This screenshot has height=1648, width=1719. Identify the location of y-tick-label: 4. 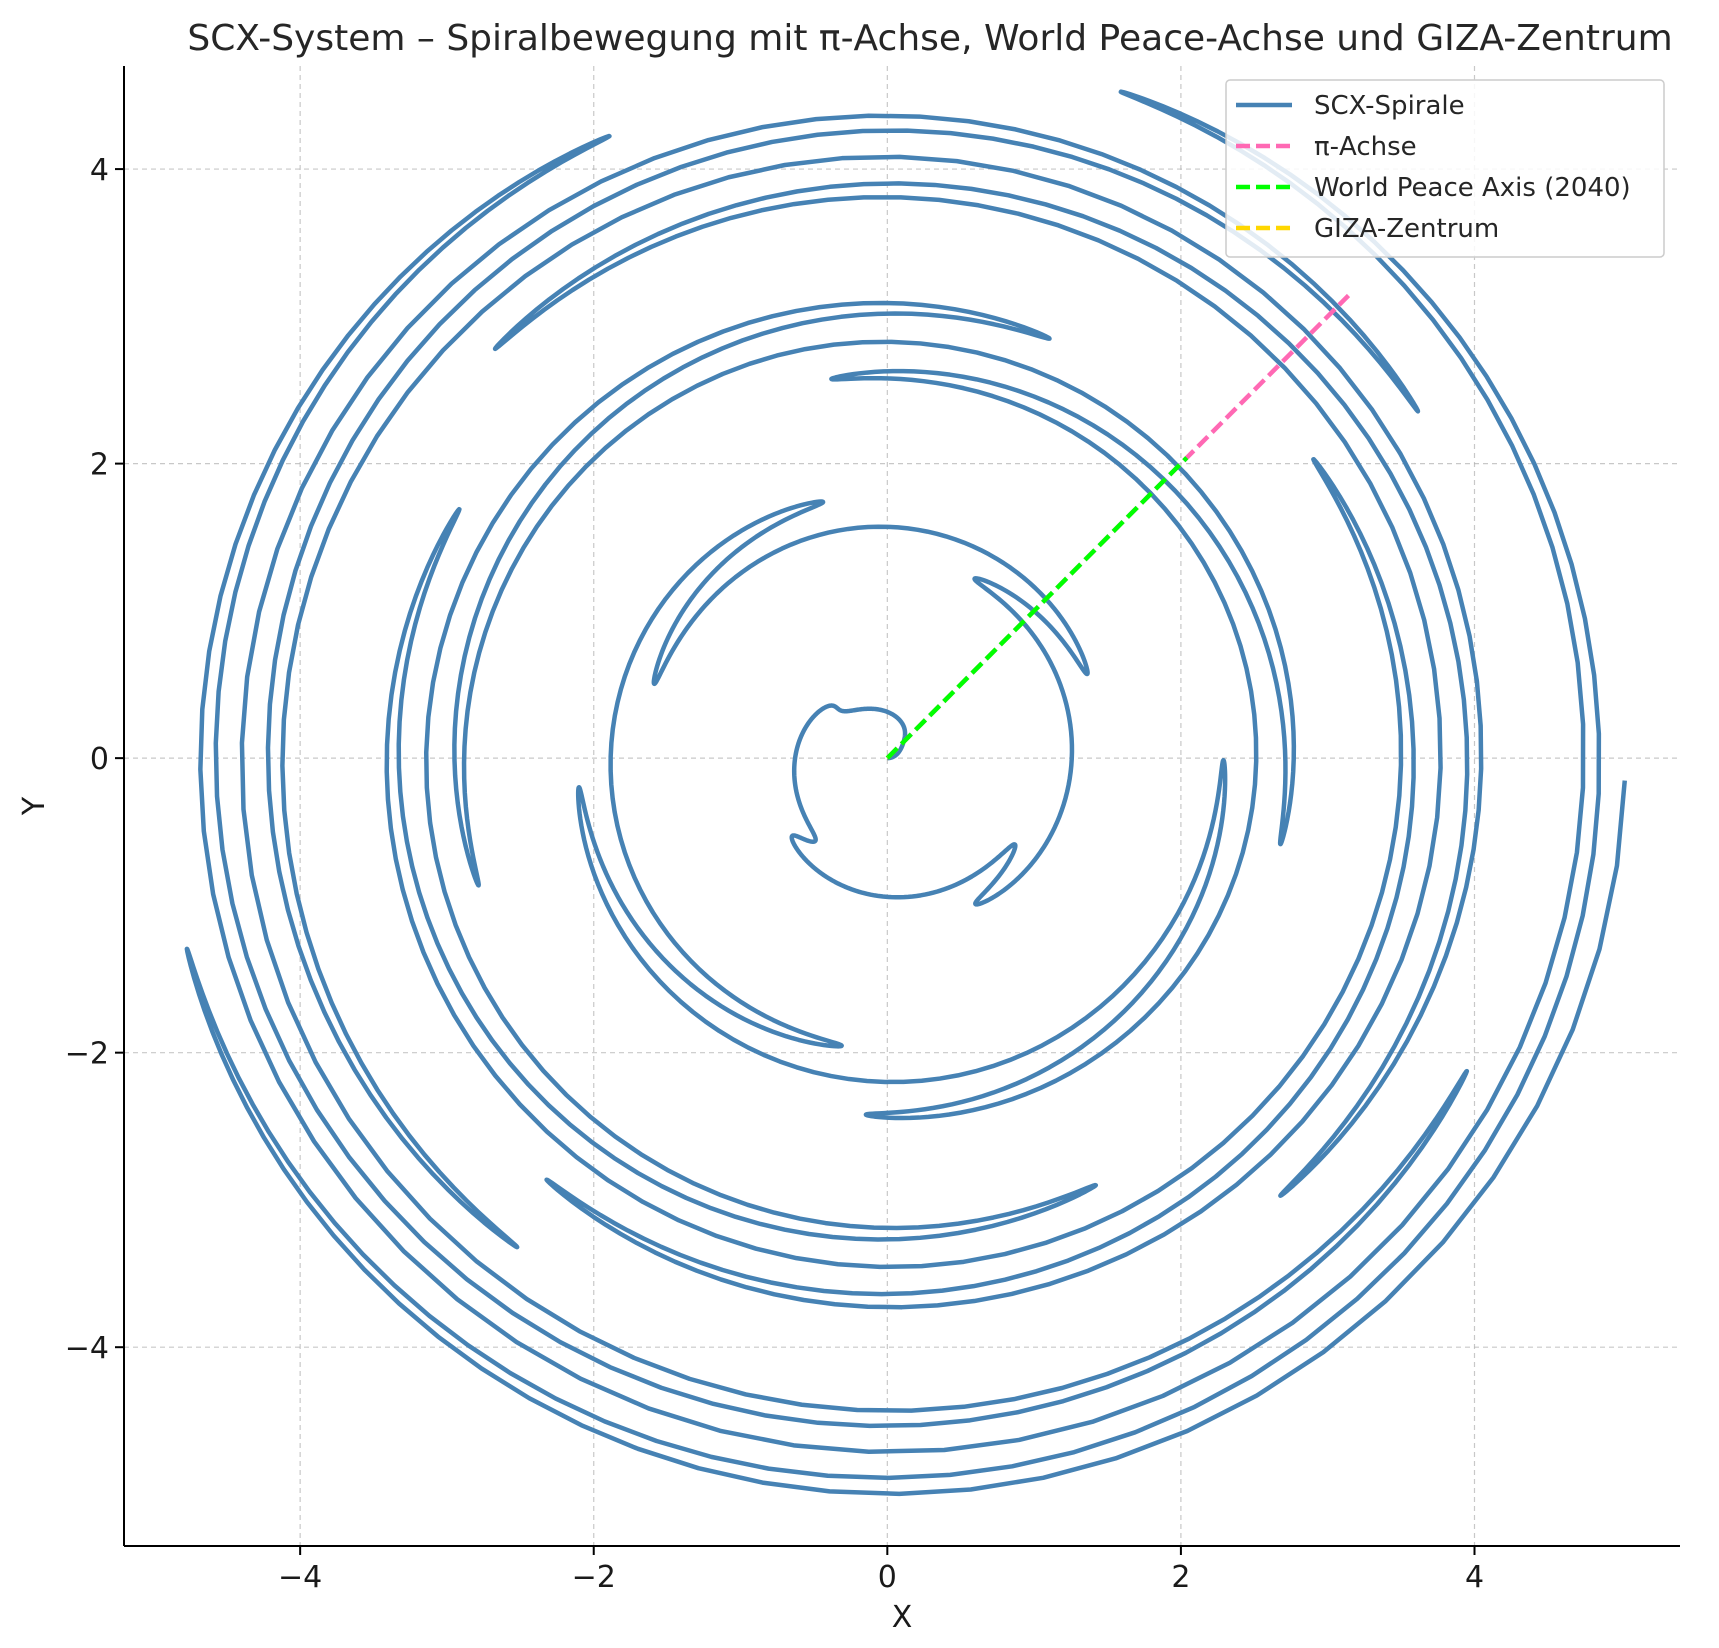
(99, 170).